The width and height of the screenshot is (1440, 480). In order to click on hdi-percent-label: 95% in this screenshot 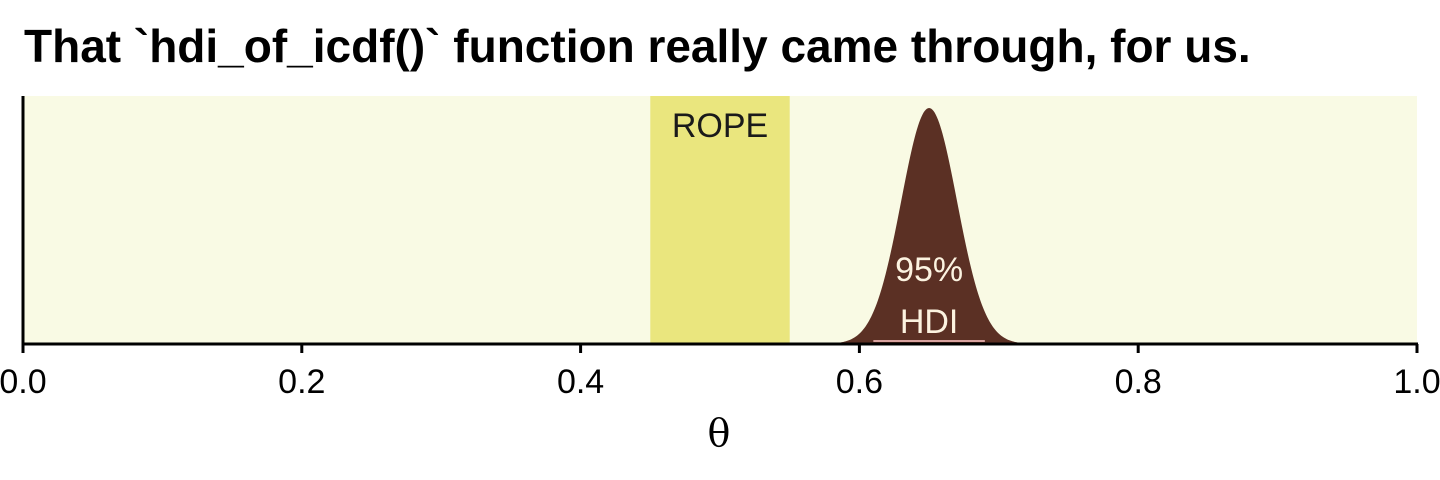, I will do `click(929, 270)`.